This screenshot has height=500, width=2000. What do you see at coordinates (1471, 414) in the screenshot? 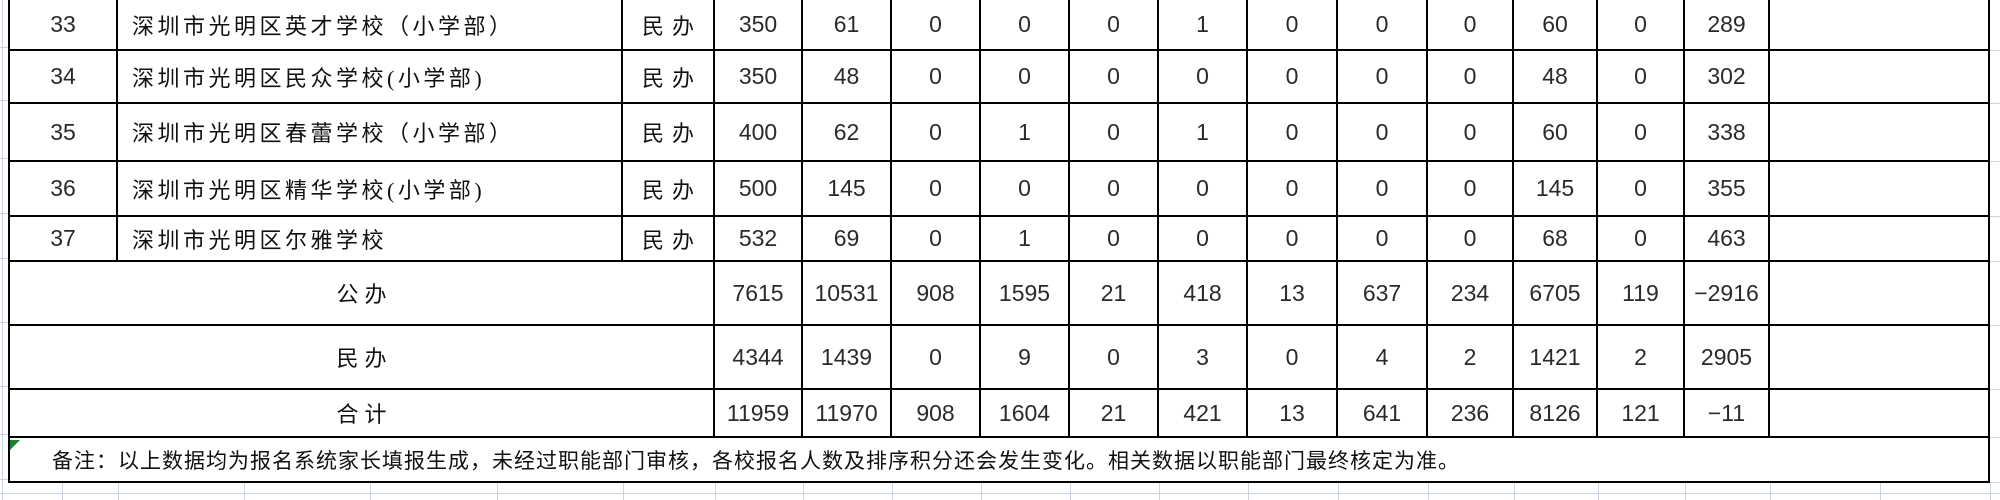
I see `summary-value-cell: 236` at bounding box center [1471, 414].